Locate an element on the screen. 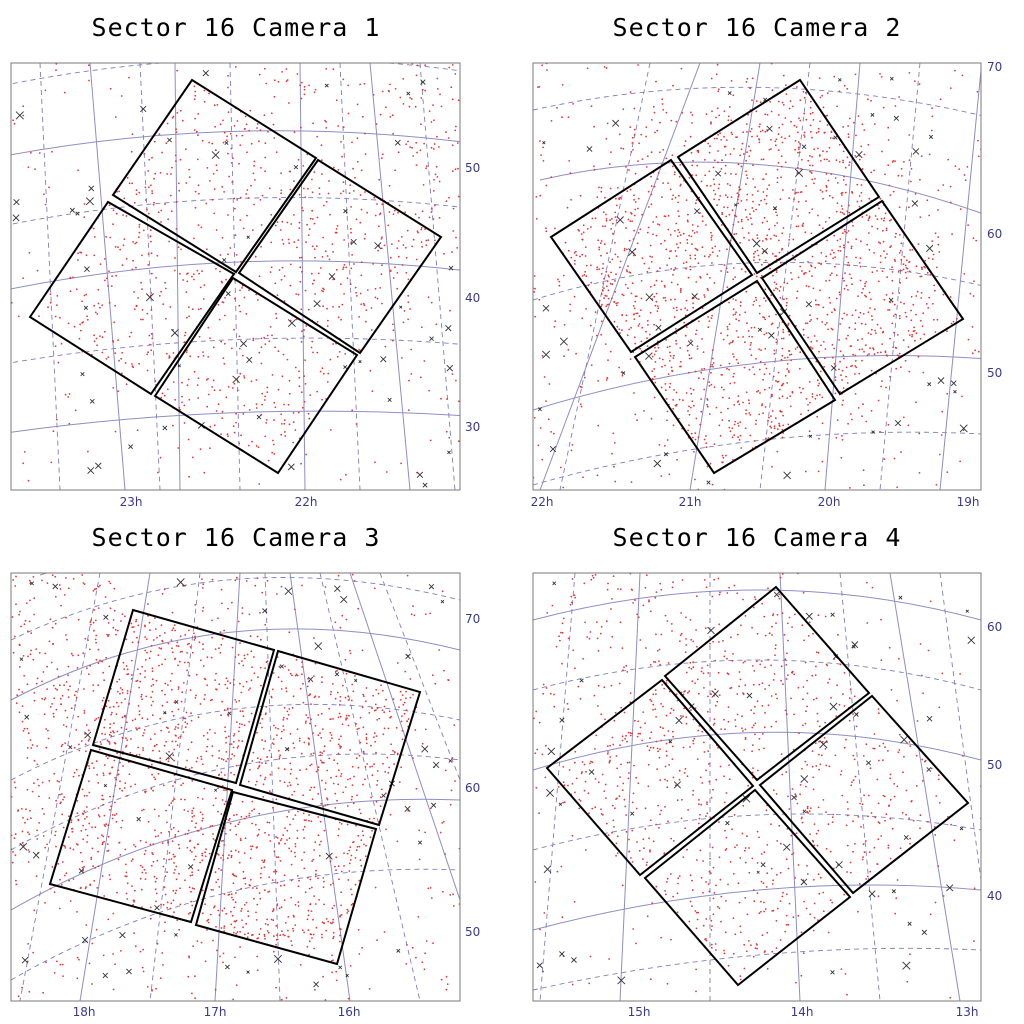 The image size is (1024, 1024). ra-label: 21h is located at coordinates (690, 502).